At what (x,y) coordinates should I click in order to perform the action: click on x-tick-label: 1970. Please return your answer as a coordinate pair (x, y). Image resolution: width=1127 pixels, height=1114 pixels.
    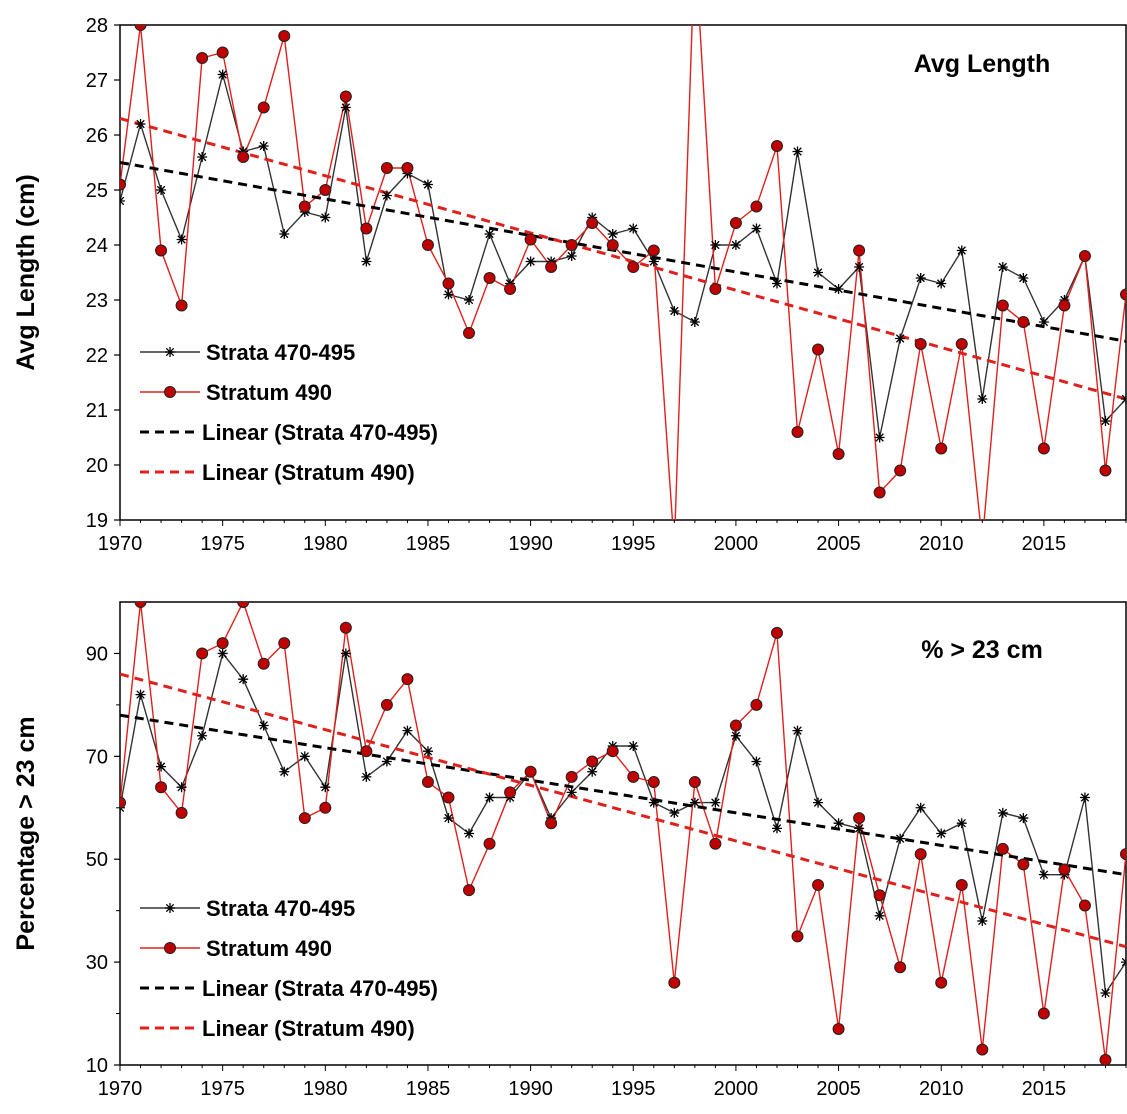
    Looking at the image, I should click on (120, 544).